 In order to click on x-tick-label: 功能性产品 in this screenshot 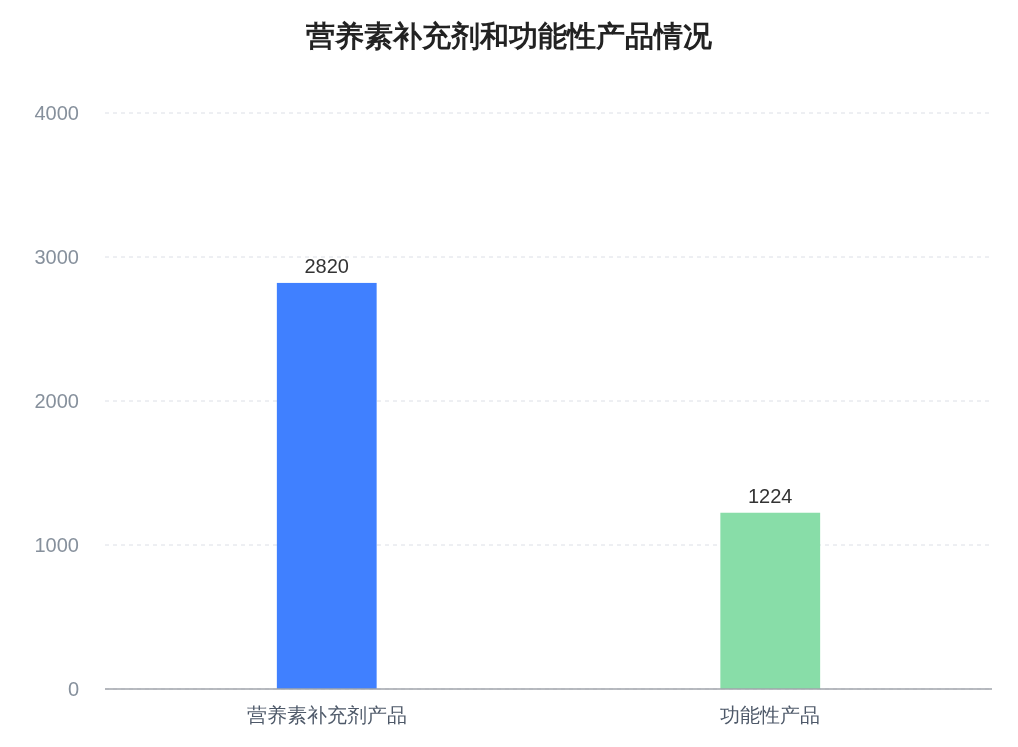, I will do `click(770, 715)`.